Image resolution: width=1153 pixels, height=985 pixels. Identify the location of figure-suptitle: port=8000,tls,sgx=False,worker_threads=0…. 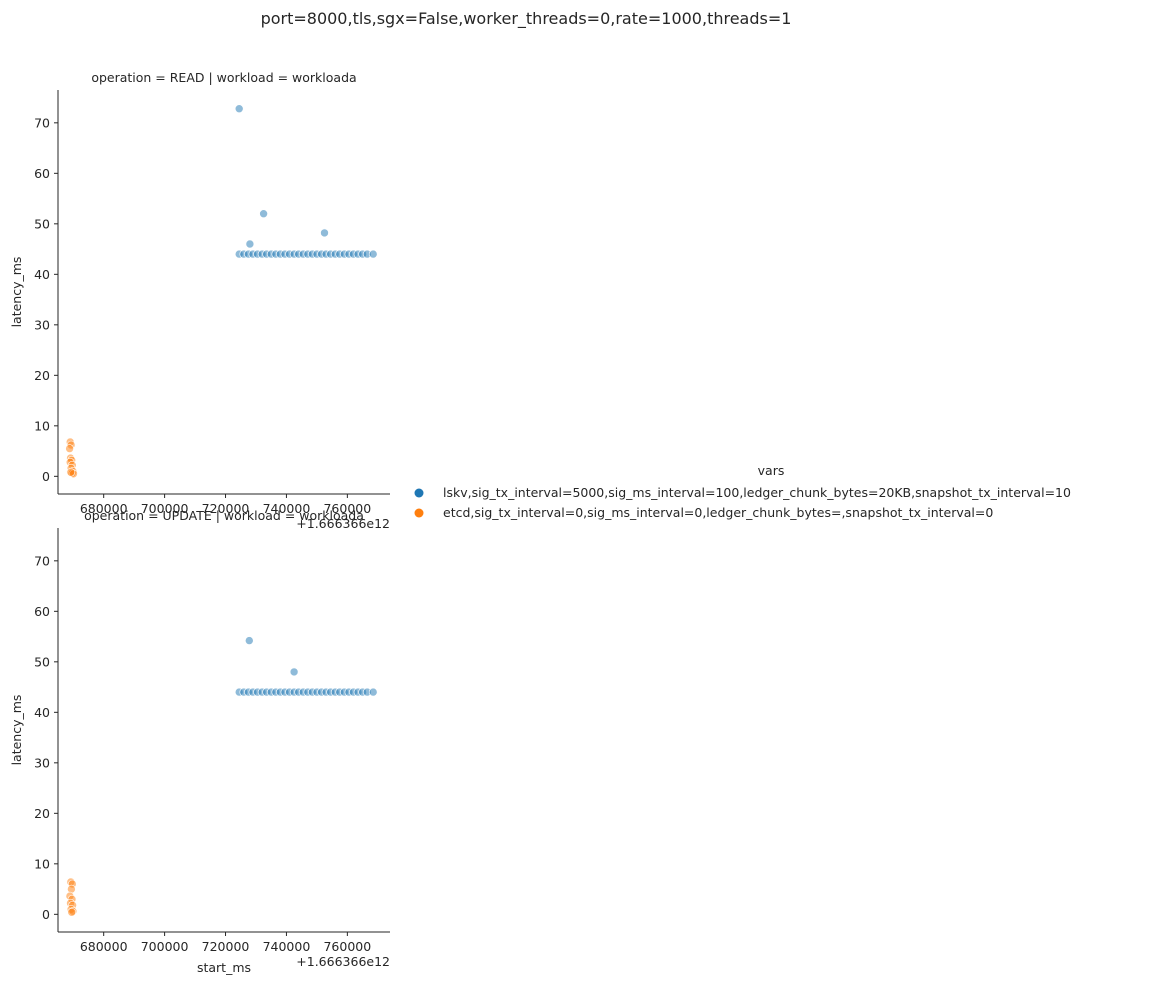
(526, 19).